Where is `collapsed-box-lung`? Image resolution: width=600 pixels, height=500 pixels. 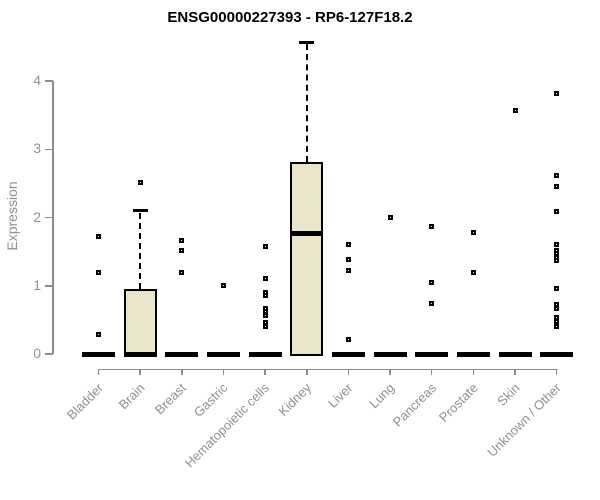 collapsed-box-lung is located at coordinates (390, 354).